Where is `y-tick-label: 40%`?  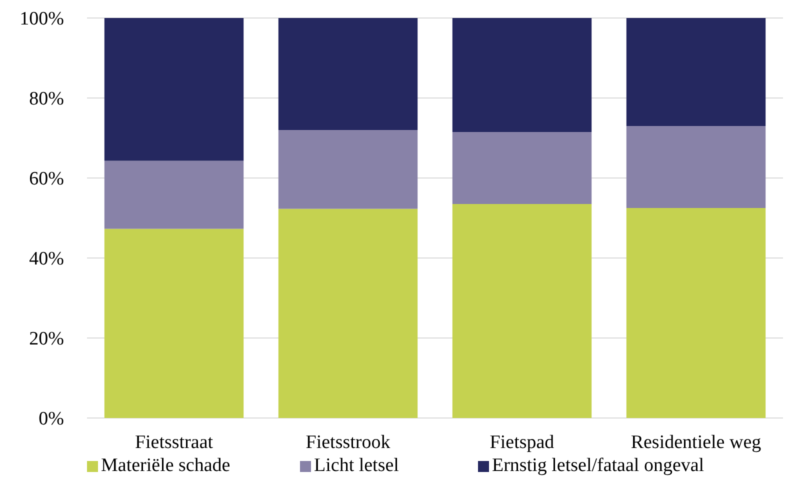 y-tick-label: 40% is located at coordinates (46, 259).